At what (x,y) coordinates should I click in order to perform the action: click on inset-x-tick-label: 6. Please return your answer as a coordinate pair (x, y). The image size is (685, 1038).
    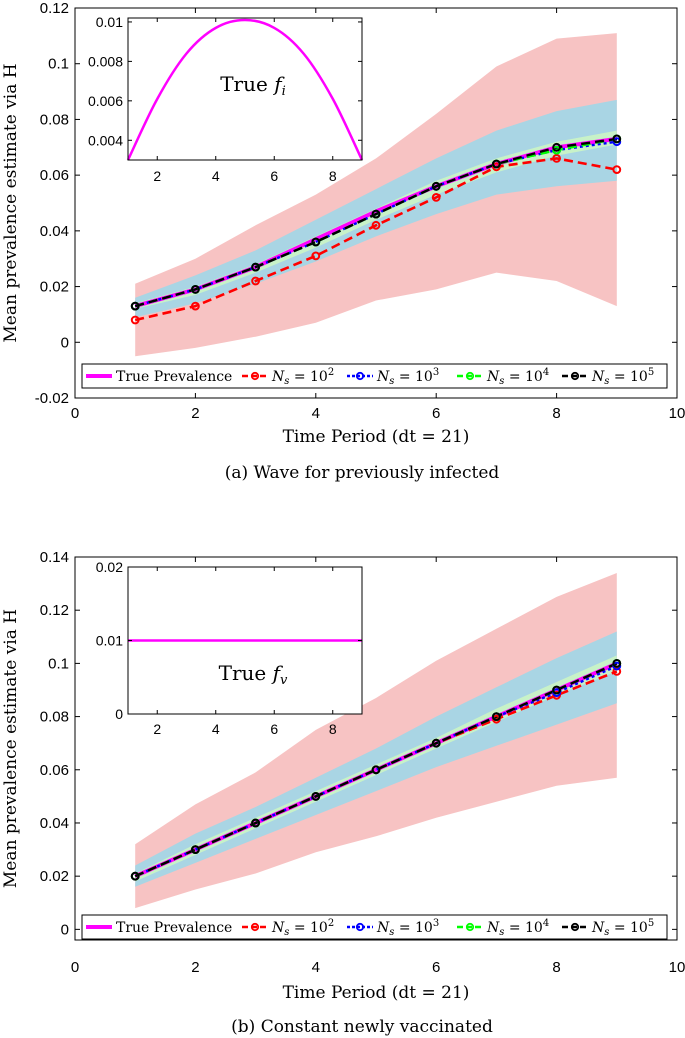
    Looking at the image, I should click on (274, 729).